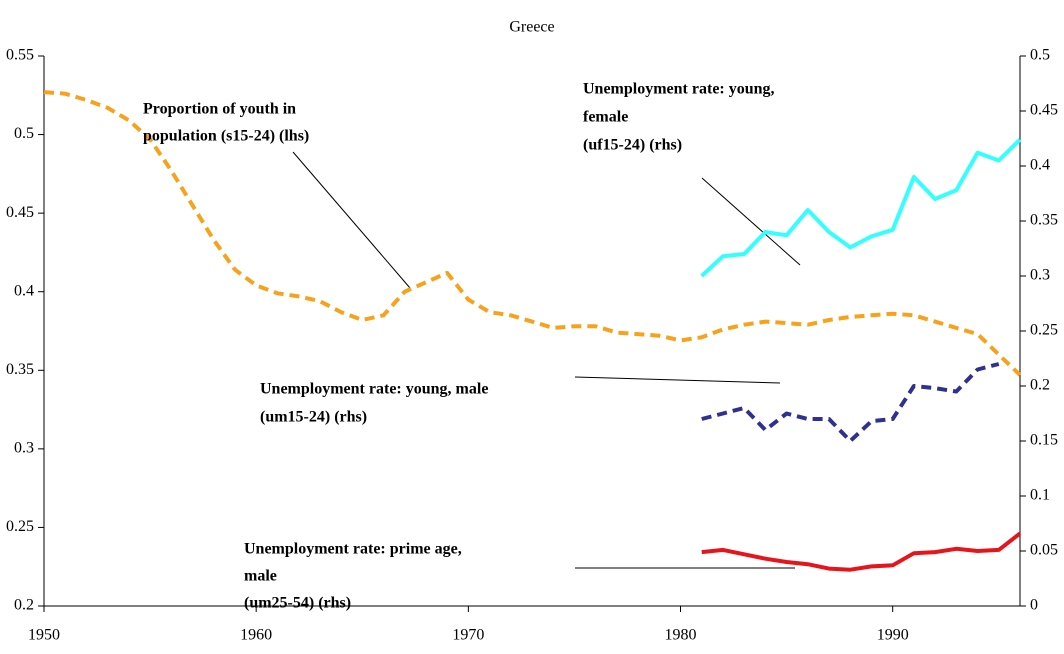 The width and height of the screenshot is (1064, 654). What do you see at coordinates (1044, 220) in the screenshot?
I see `y2-tick-label: 0.35` at bounding box center [1044, 220].